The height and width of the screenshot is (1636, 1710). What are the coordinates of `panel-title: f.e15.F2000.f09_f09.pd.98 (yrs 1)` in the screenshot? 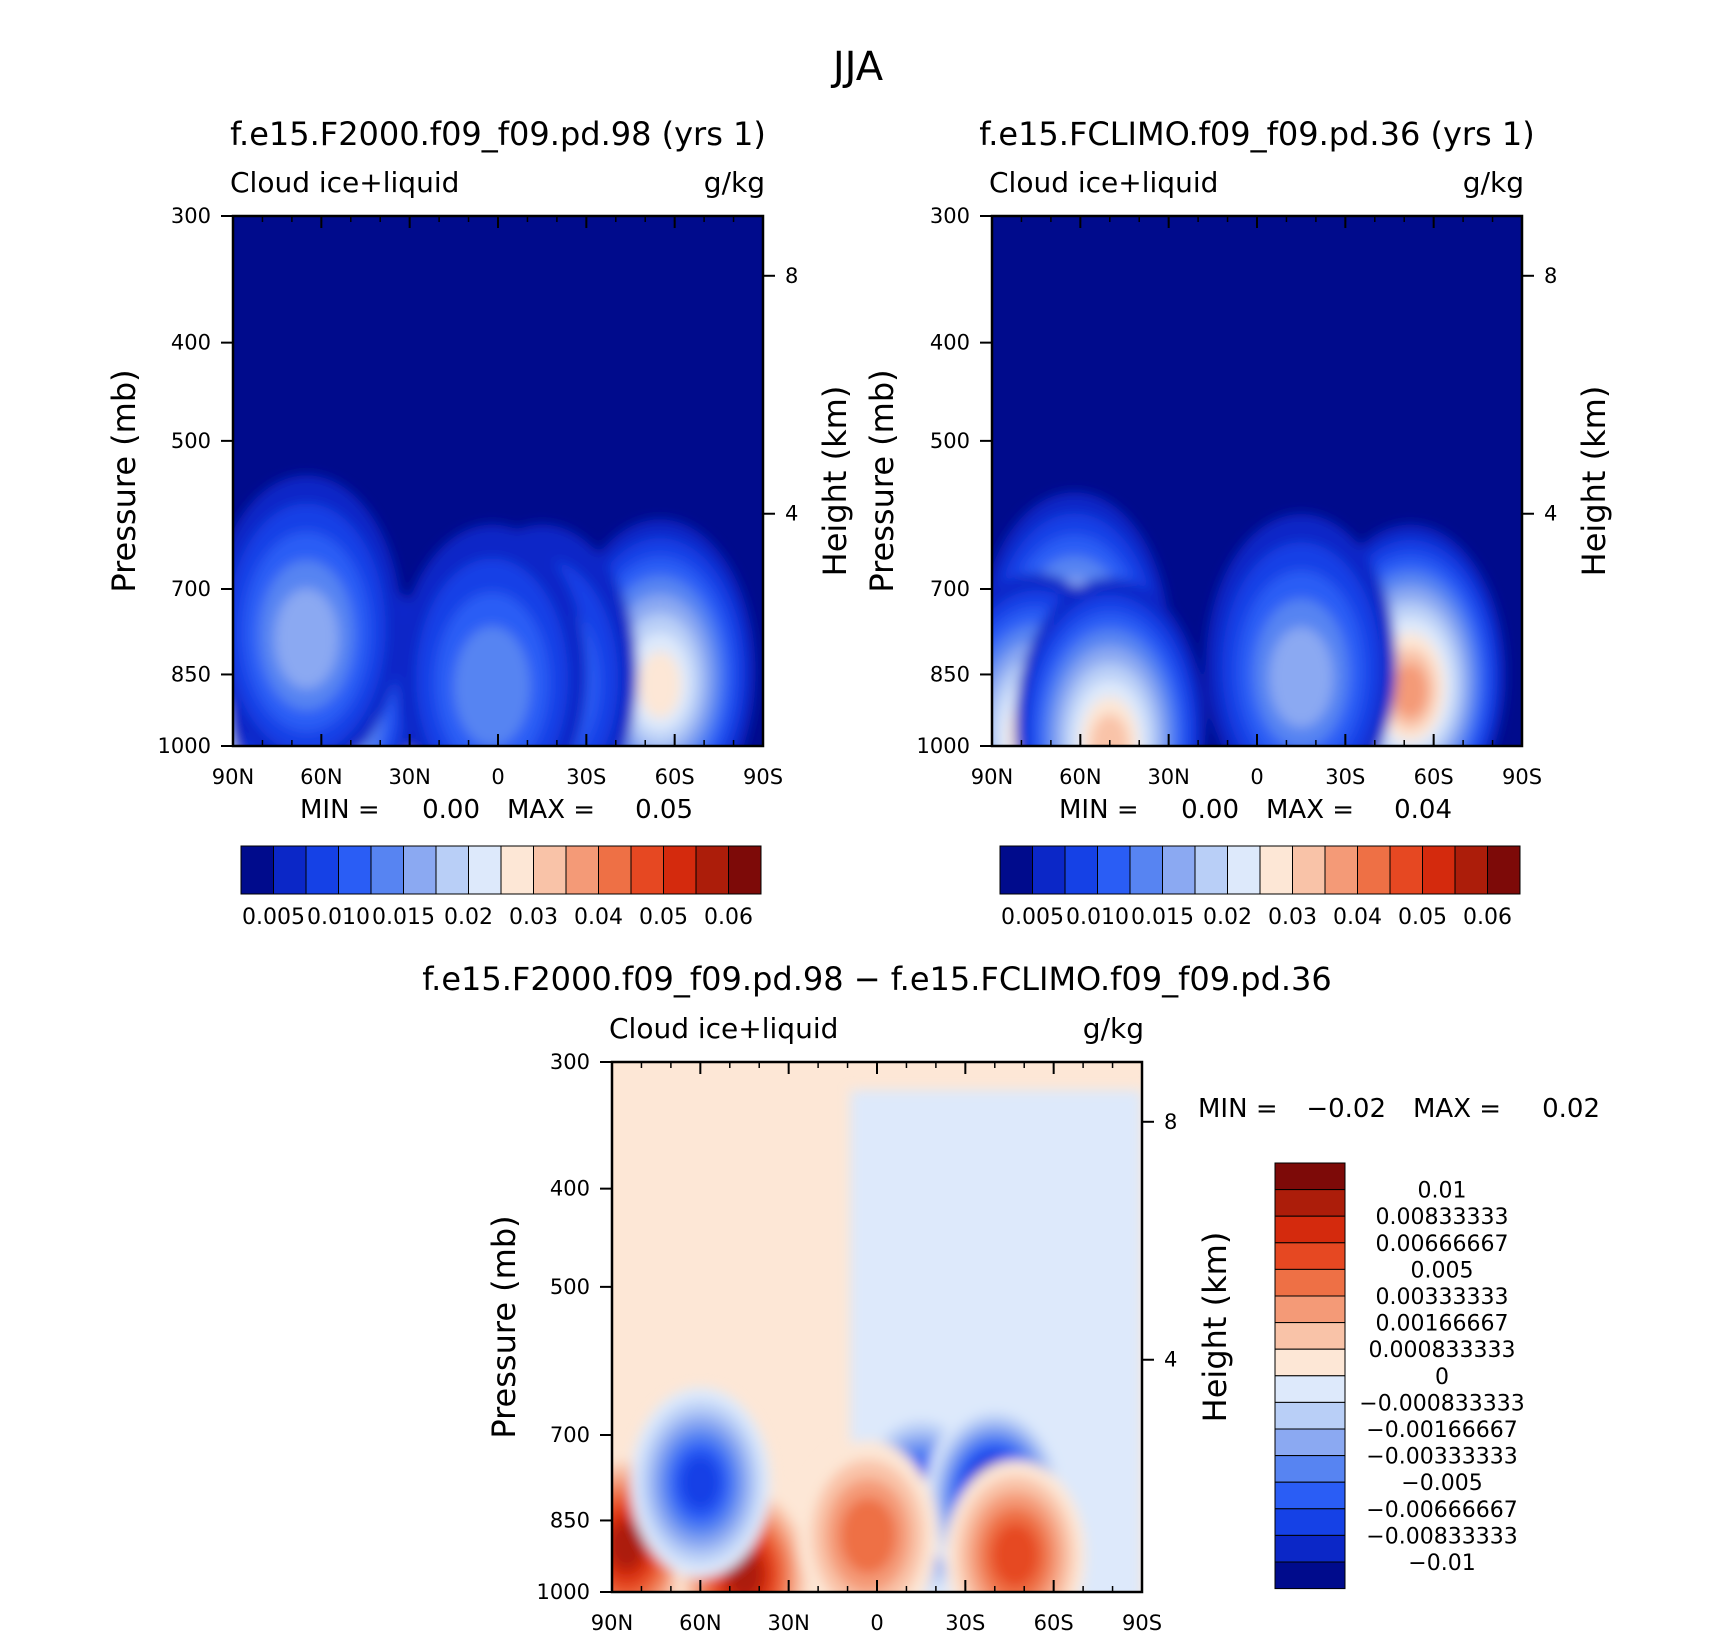 It's located at (498, 134).